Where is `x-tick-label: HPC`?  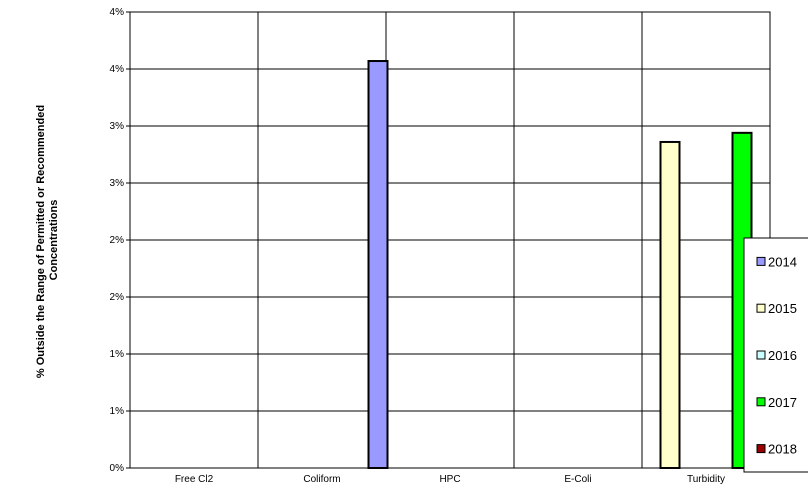 x-tick-label: HPC is located at coordinates (449, 479).